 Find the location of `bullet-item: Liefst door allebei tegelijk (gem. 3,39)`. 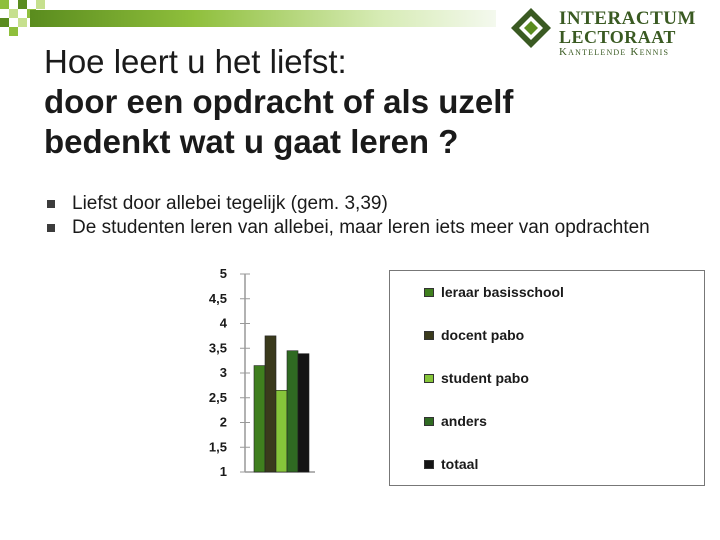

bullet-item: Liefst door allebei tegelijk (gem. 3,39) is located at coordinates (364, 204).